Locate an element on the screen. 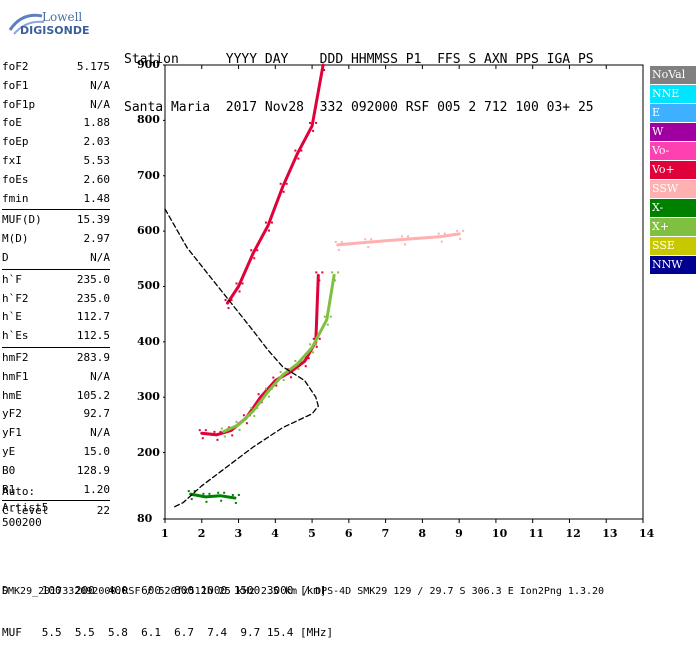 This screenshot has width=700, height=654. param-value: 112.7 is located at coordinates (93, 317).